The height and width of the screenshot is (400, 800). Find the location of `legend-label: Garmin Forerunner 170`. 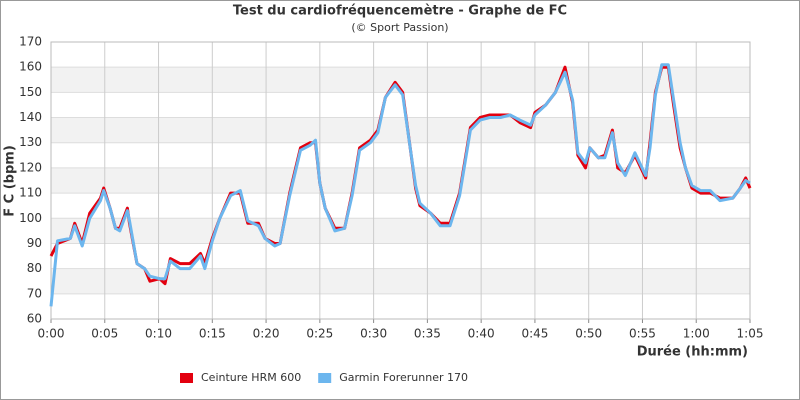

legend-label: Garmin Forerunner 170 is located at coordinates (403, 377).